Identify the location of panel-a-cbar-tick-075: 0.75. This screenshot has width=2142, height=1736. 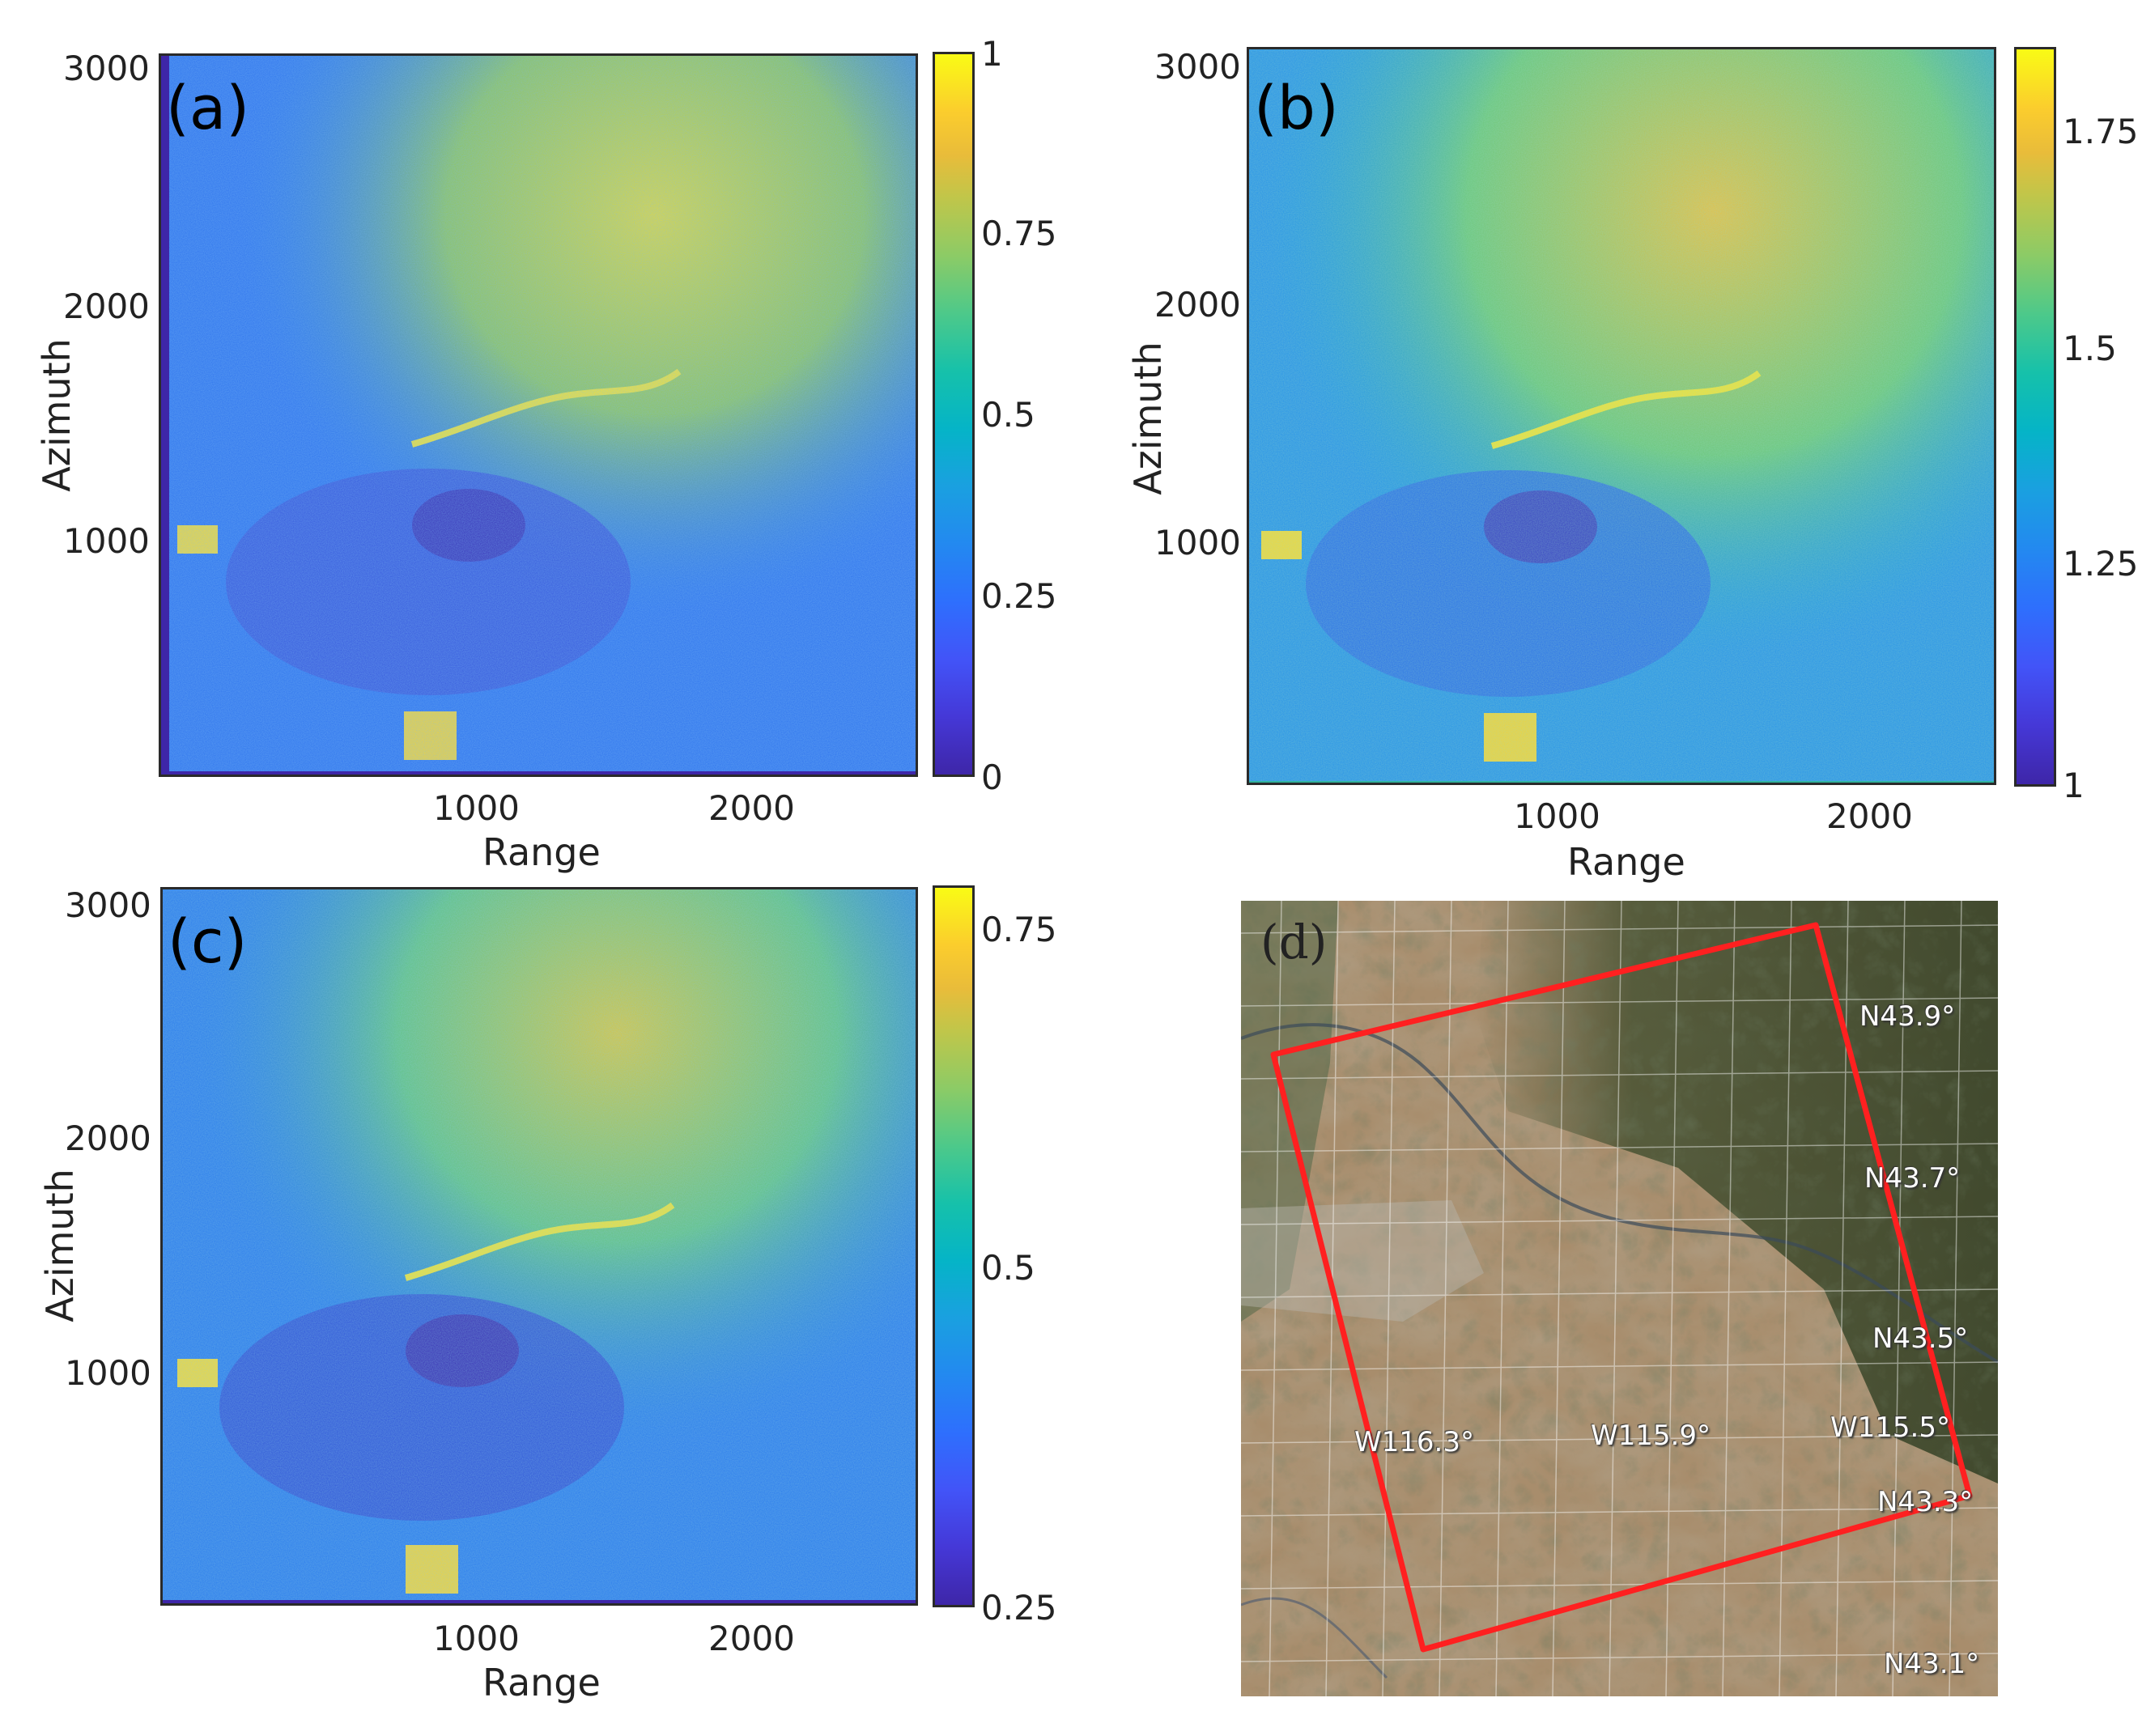
(1019, 233).